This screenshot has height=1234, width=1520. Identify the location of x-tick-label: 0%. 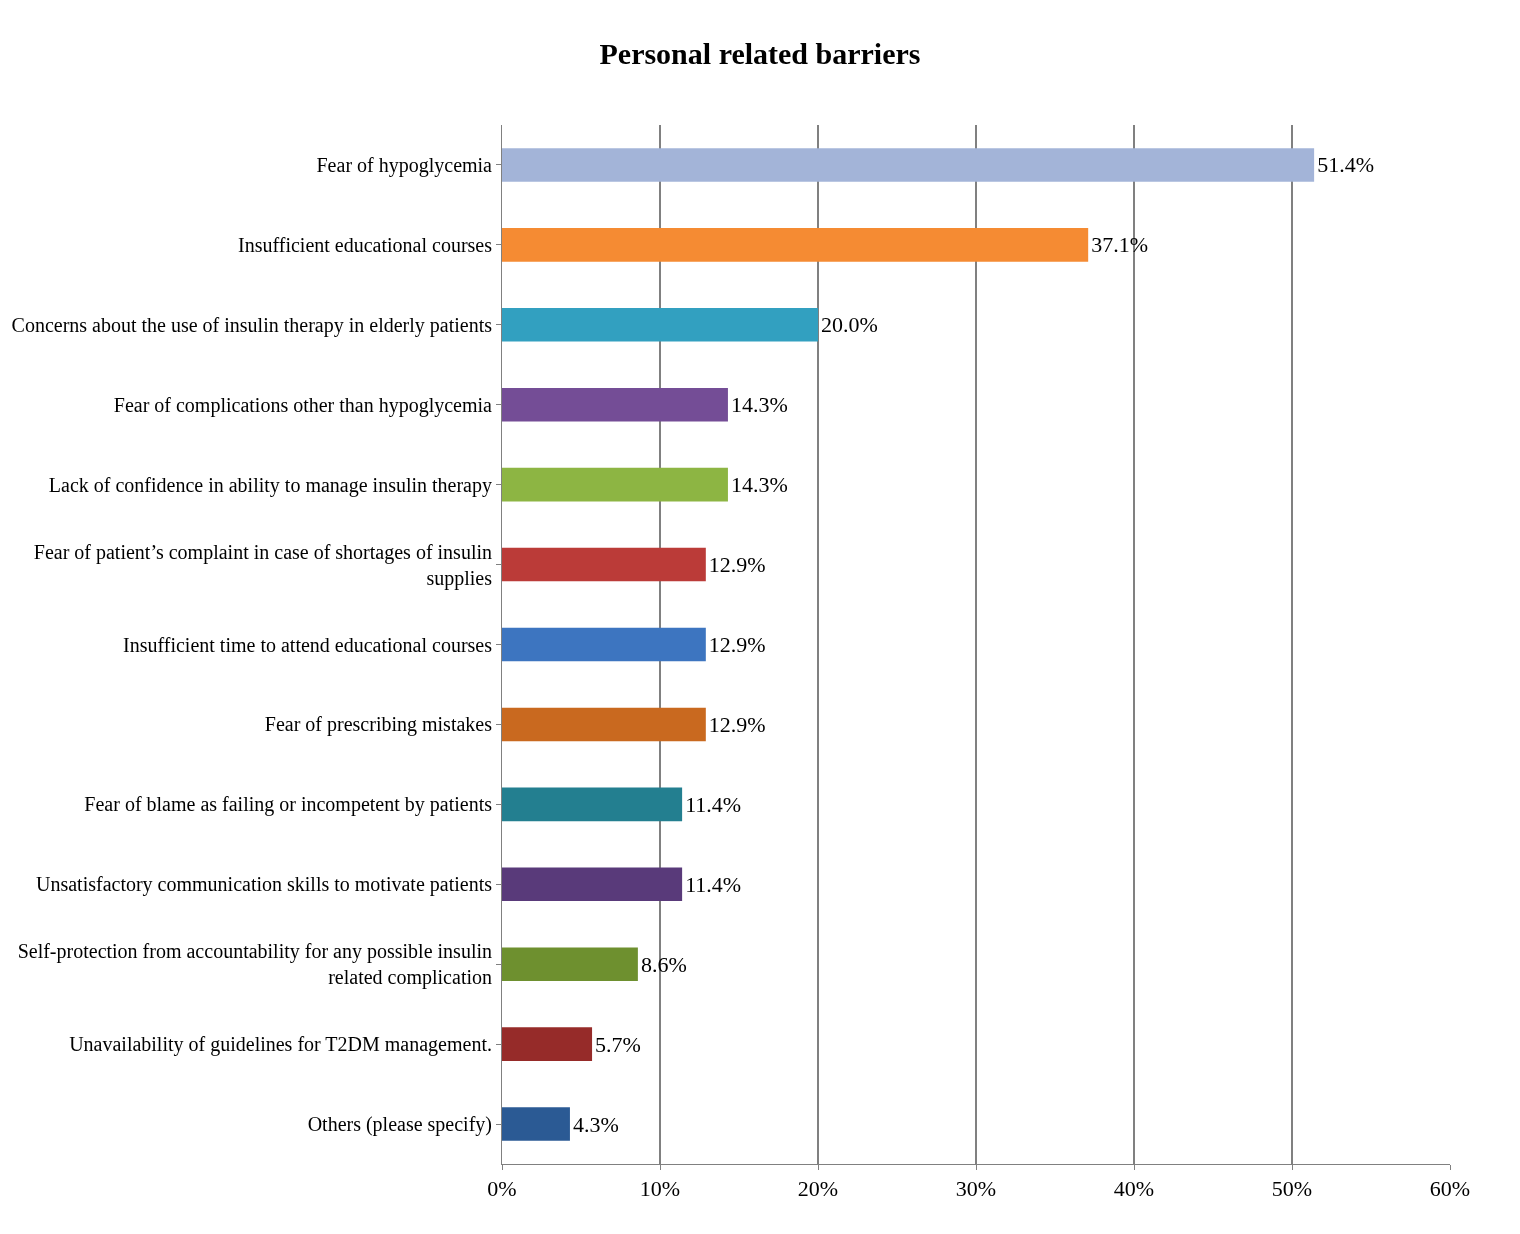
(502, 1189).